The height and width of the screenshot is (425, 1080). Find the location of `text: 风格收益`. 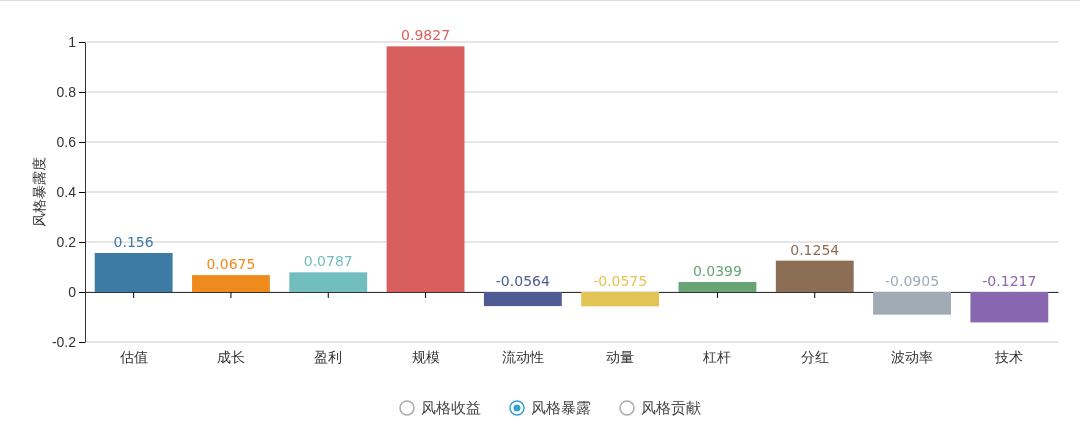

text: 风格收益 is located at coordinates (451, 408).